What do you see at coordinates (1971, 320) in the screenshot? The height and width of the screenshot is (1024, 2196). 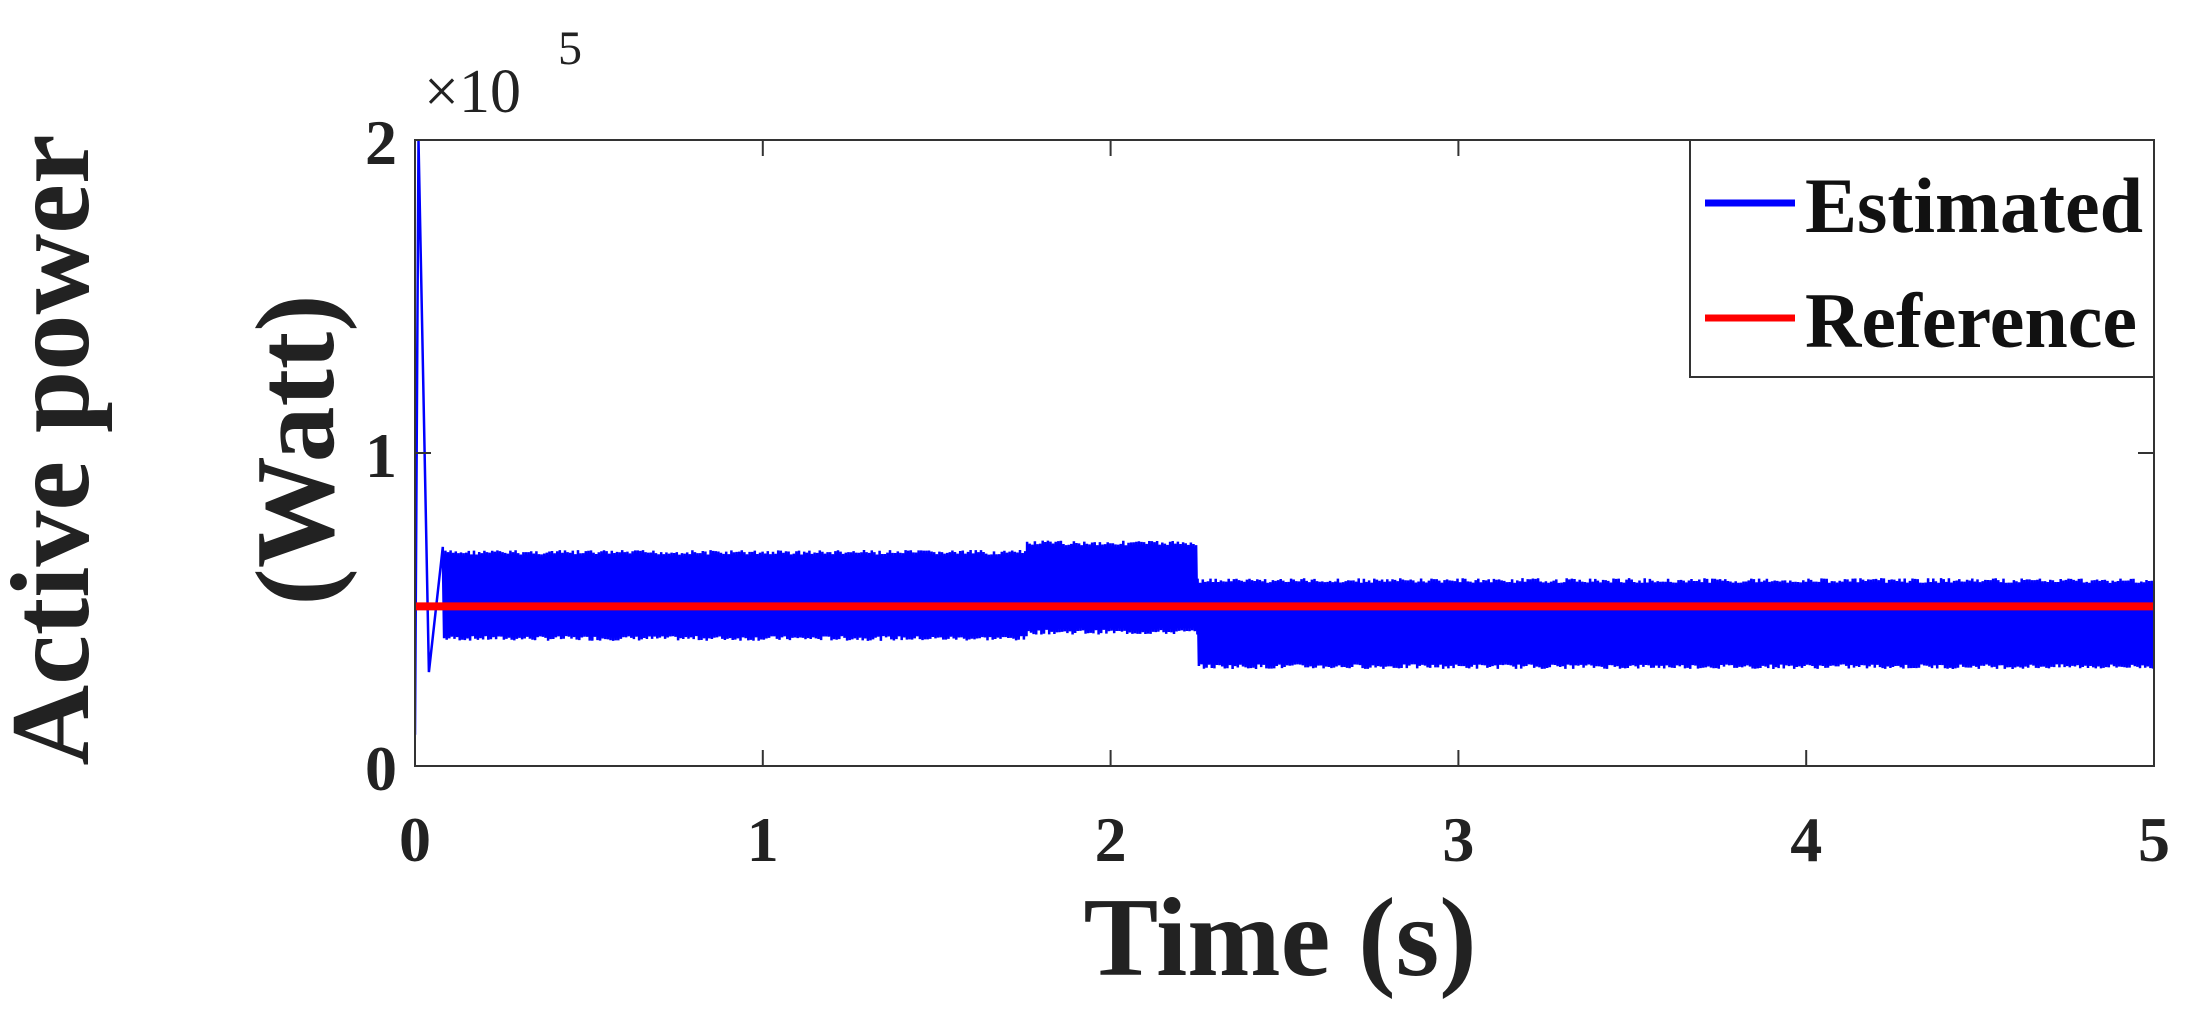 I see `legend-label-reference: Reference` at bounding box center [1971, 320].